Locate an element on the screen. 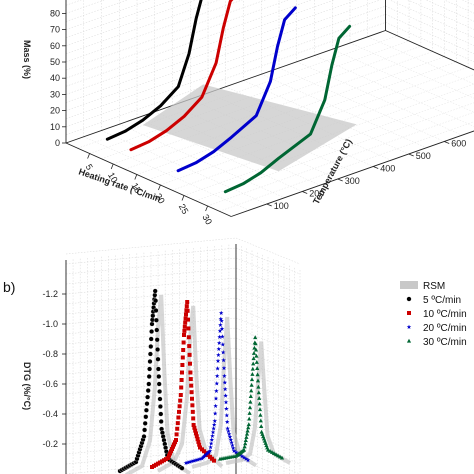 The height and width of the screenshot is (474, 474). z-tick-label: 200 is located at coordinates (316, 194).